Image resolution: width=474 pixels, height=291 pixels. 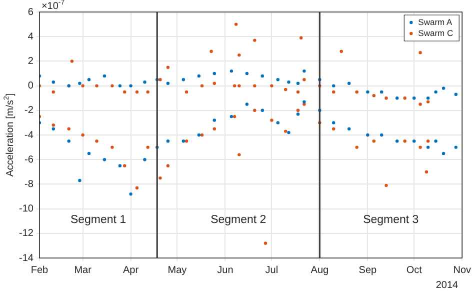 What do you see at coordinates (271, 270) in the screenshot?
I see `x-tick-label: Jul` at bounding box center [271, 270].